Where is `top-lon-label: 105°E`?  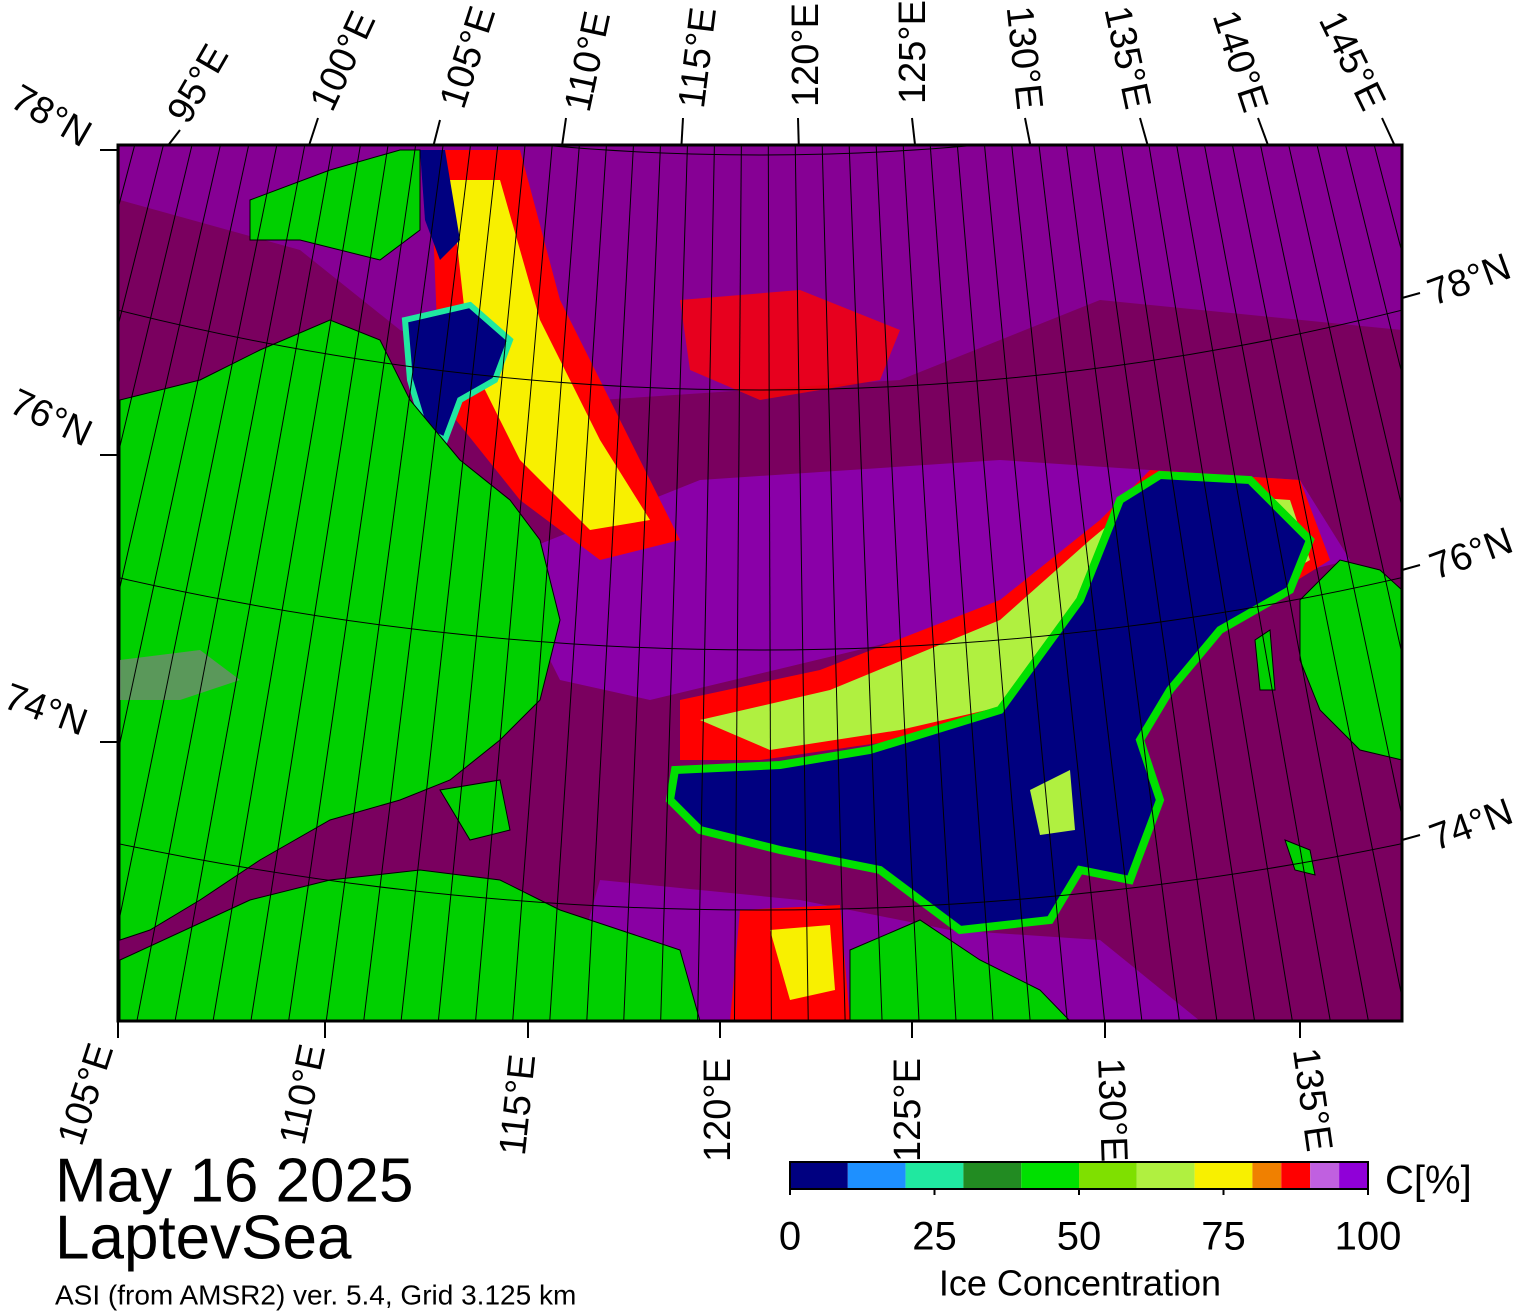 top-lon-label: 105°E is located at coordinates (468, 57).